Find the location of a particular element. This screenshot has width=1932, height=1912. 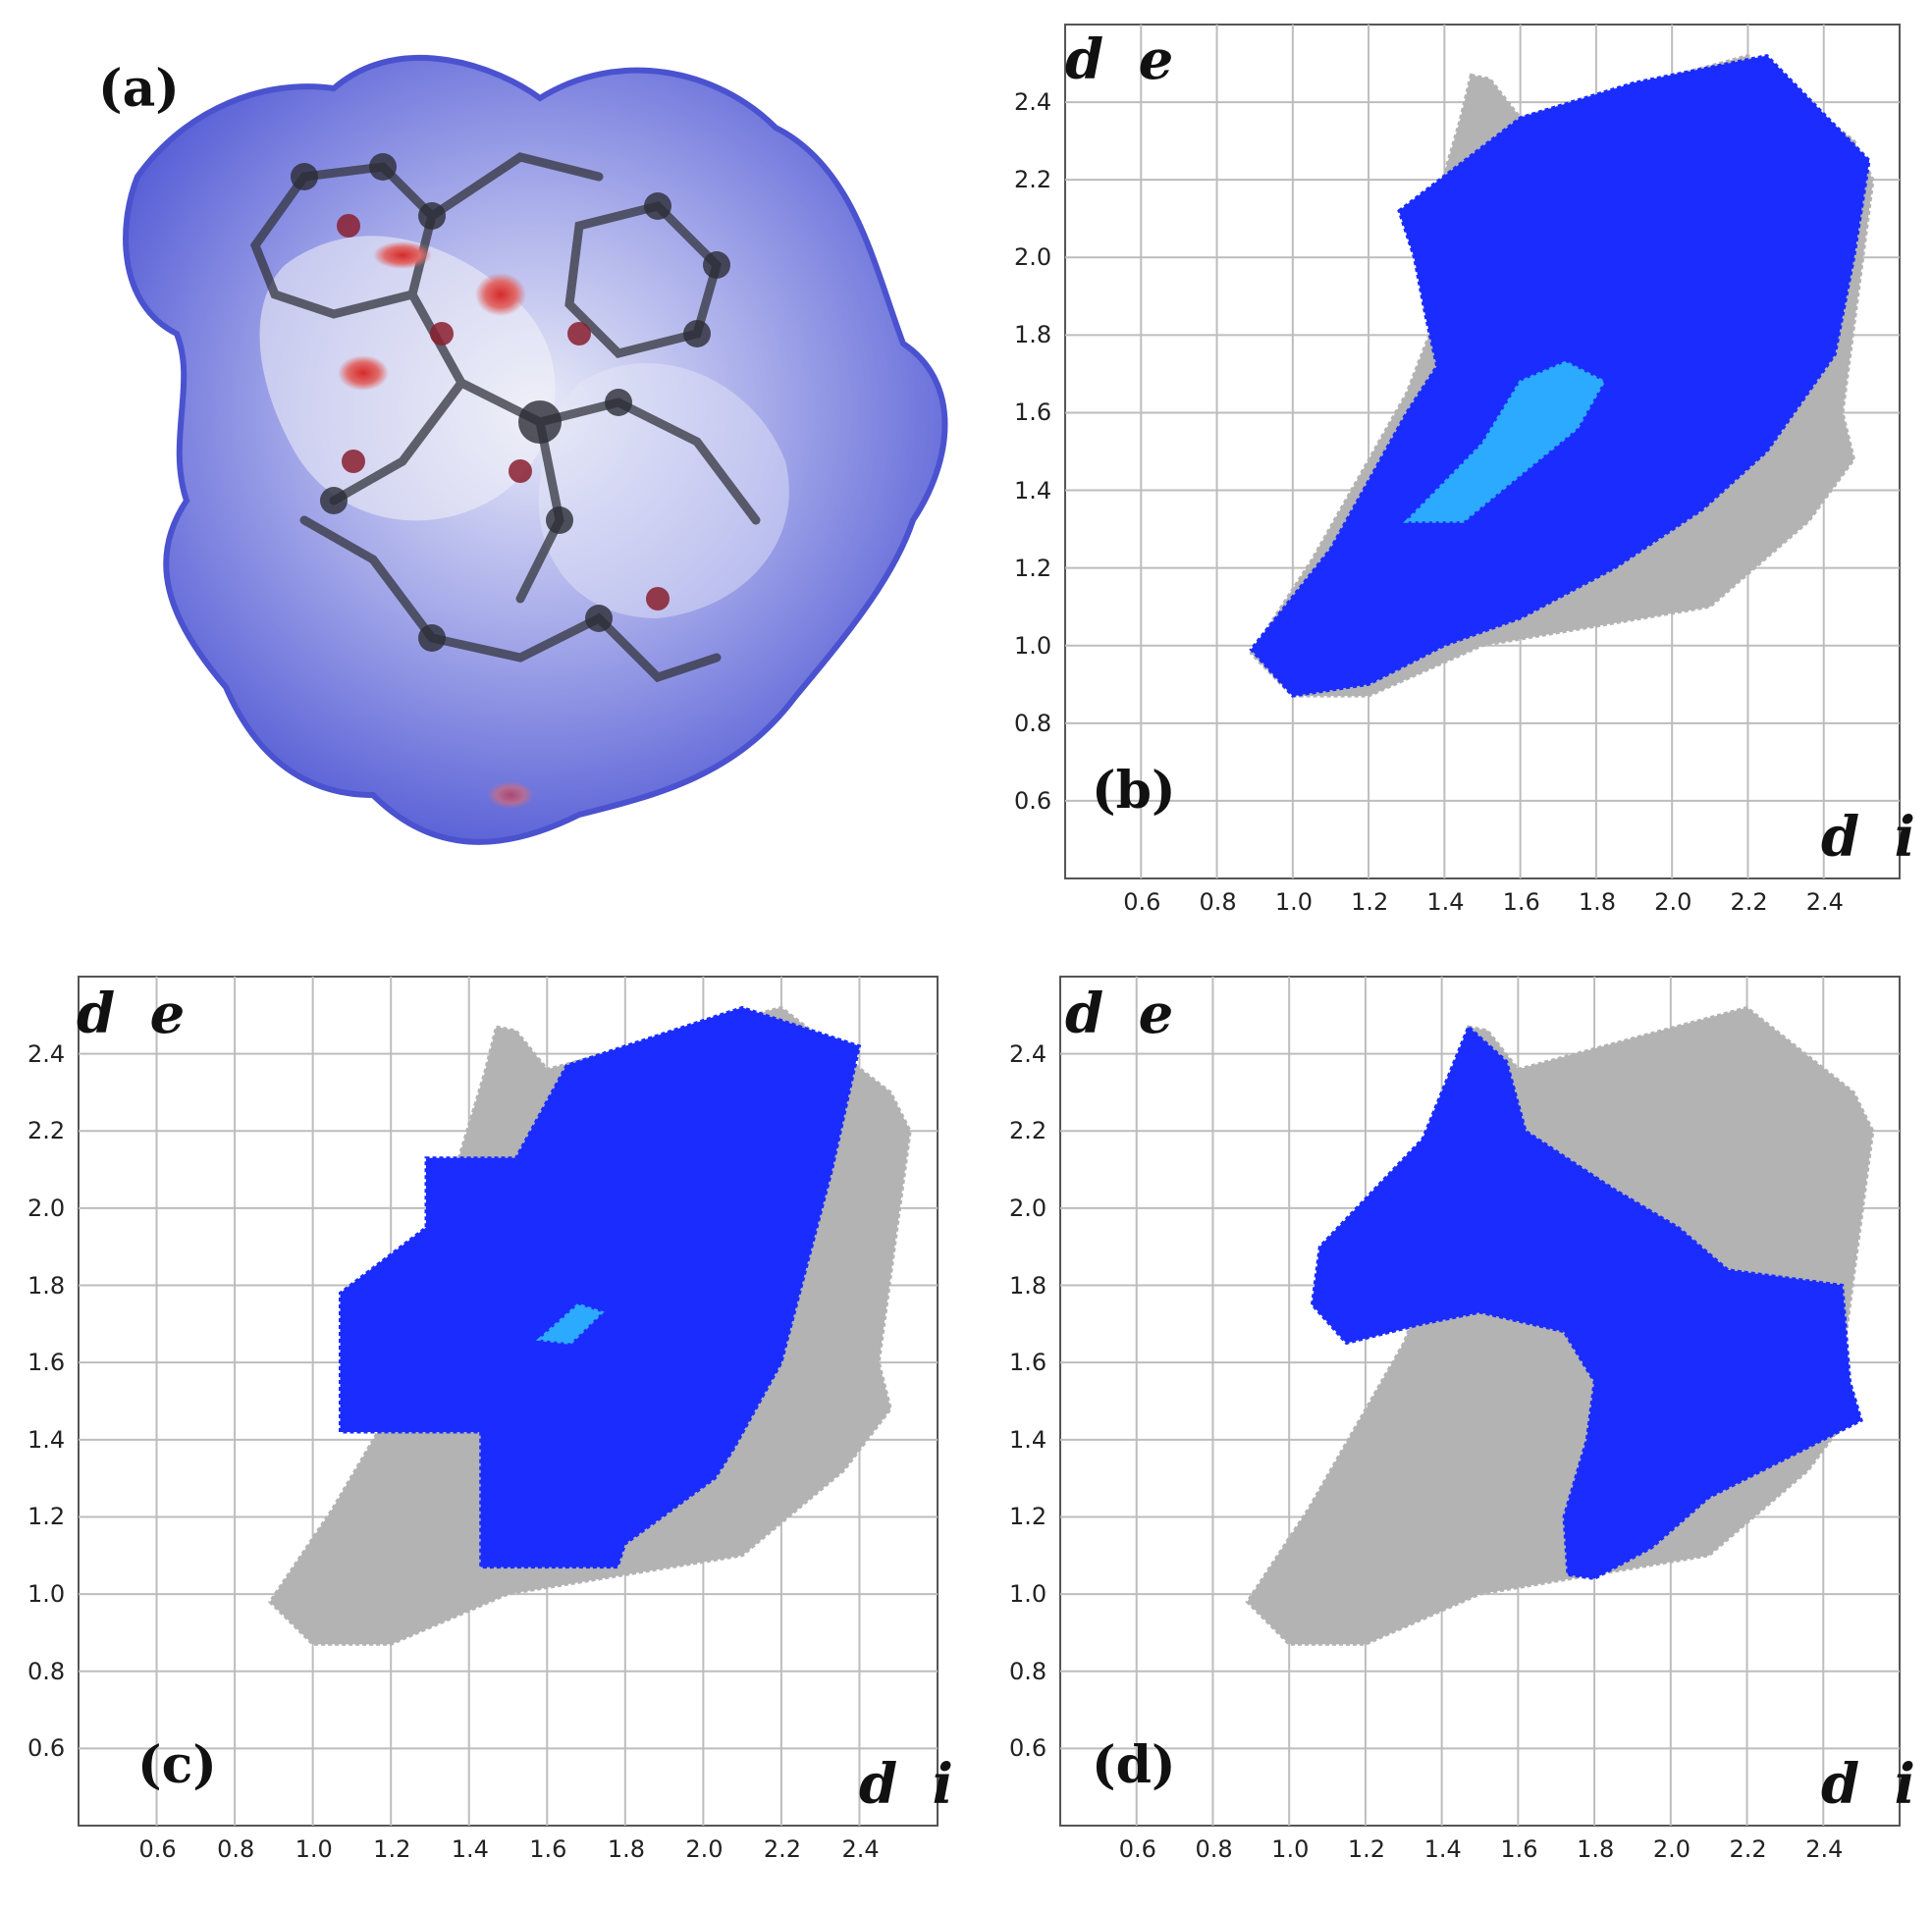

x-tick-label-b: 2.2 is located at coordinates (1749, 902).